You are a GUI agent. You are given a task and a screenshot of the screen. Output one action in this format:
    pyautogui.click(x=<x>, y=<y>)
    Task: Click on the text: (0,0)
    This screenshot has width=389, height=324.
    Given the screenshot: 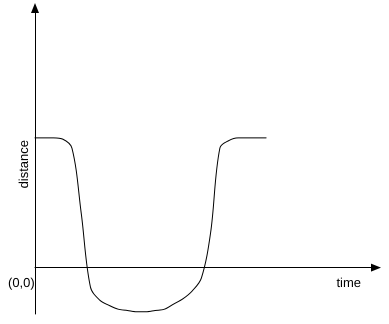 What is the action you would take?
    pyautogui.click(x=21, y=282)
    